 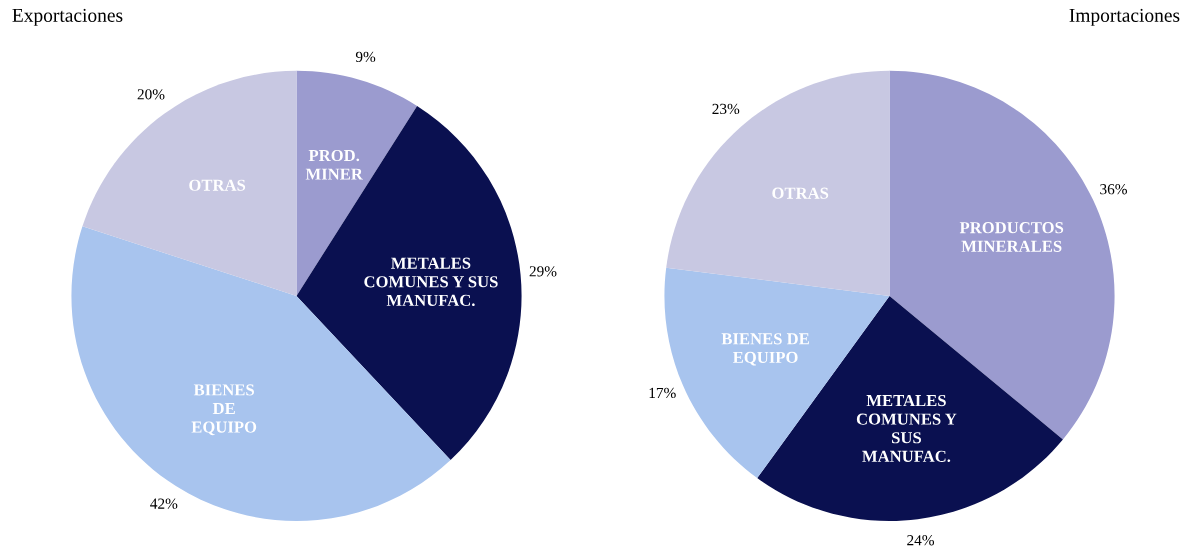 I want to click on data-label: 36%, so click(x=1113, y=189).